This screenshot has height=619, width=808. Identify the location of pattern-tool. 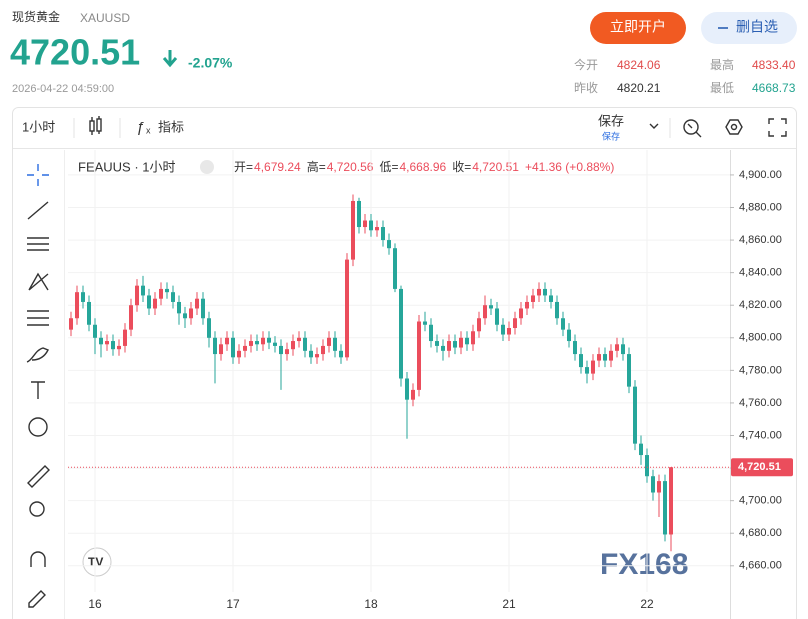
(38, 281).